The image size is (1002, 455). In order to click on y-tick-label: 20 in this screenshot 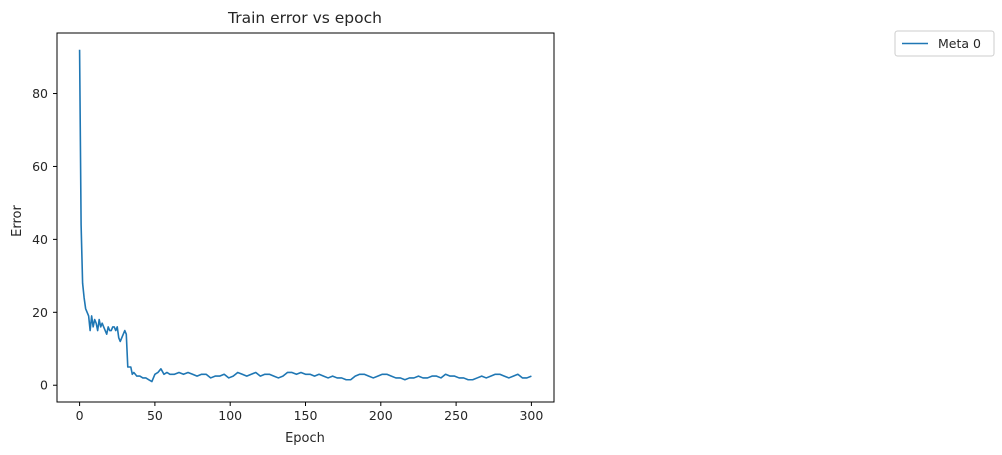, I will do `click(40, 312)`.